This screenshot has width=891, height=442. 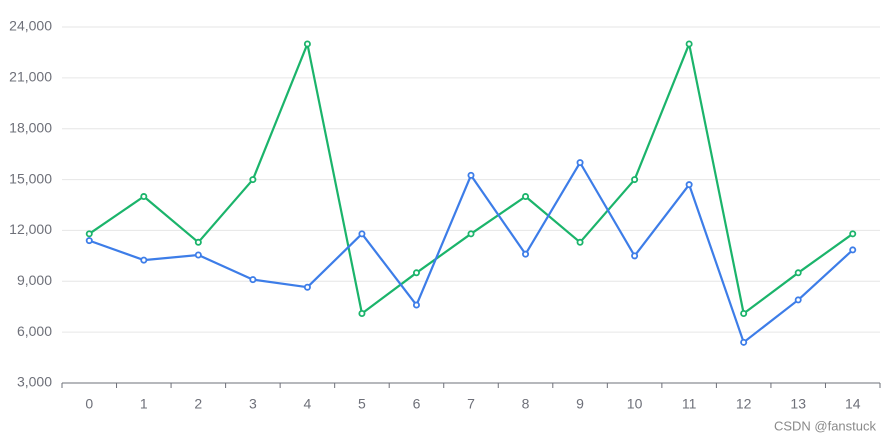 What do you see at coordinates (635, 404) in the screenshot?
I see `x-tick-label: 10` at bounding box center [635, 404].